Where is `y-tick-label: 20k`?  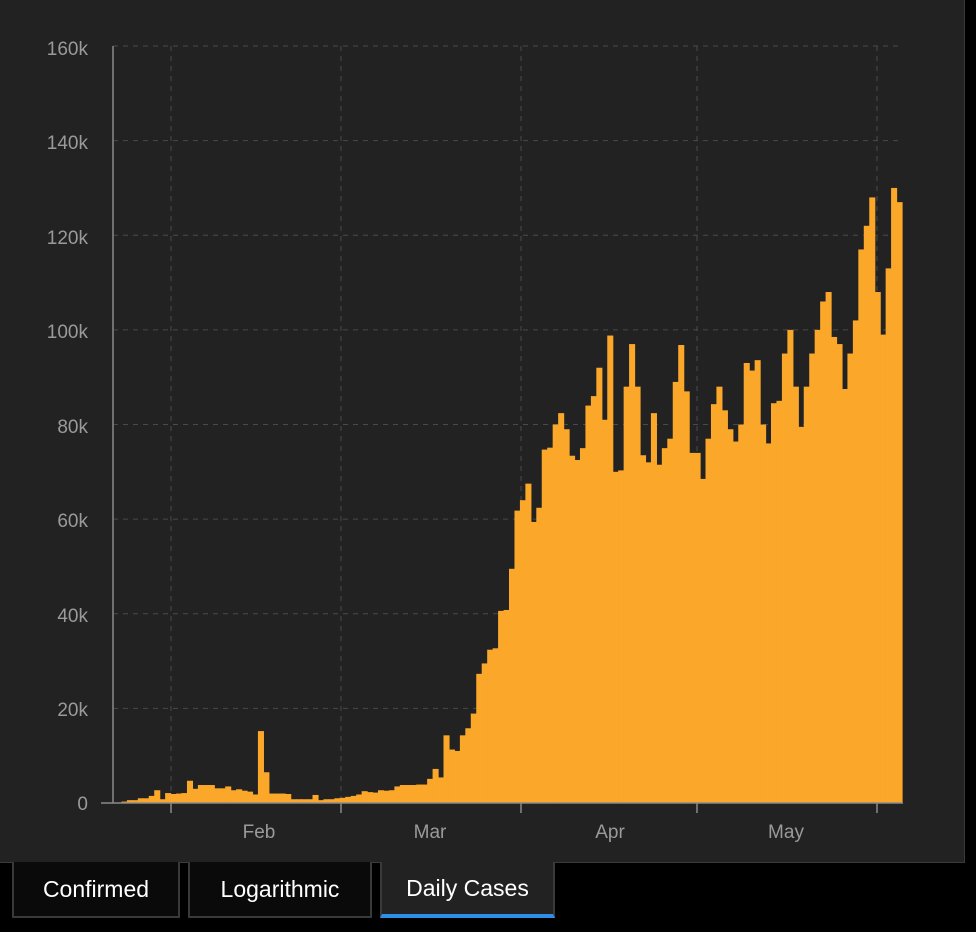
y-tick-label: 20k is located at coordinates (72, 710).